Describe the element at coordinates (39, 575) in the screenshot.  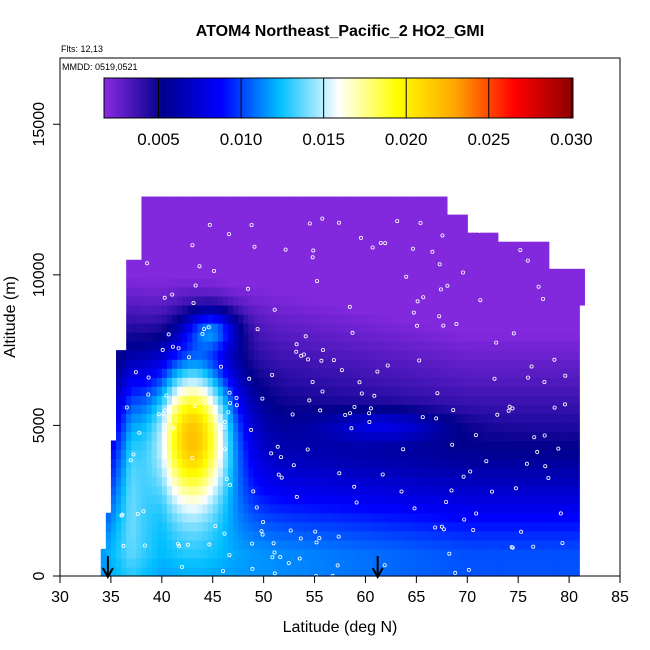
I see `y-tick-label: 0` at that location.